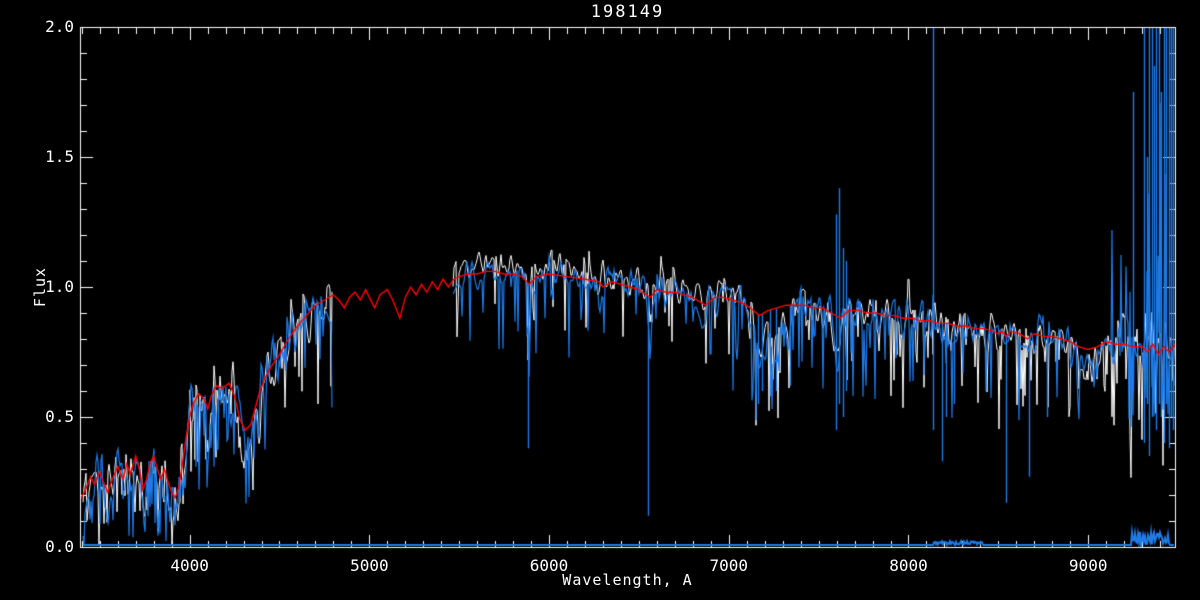 Image resolution: width=1200 pixels, height=600 pixels. Describe the element at coordinates (627, 580) in the screenshot. I see `x-axis-label: Wavelength, A` at that location.